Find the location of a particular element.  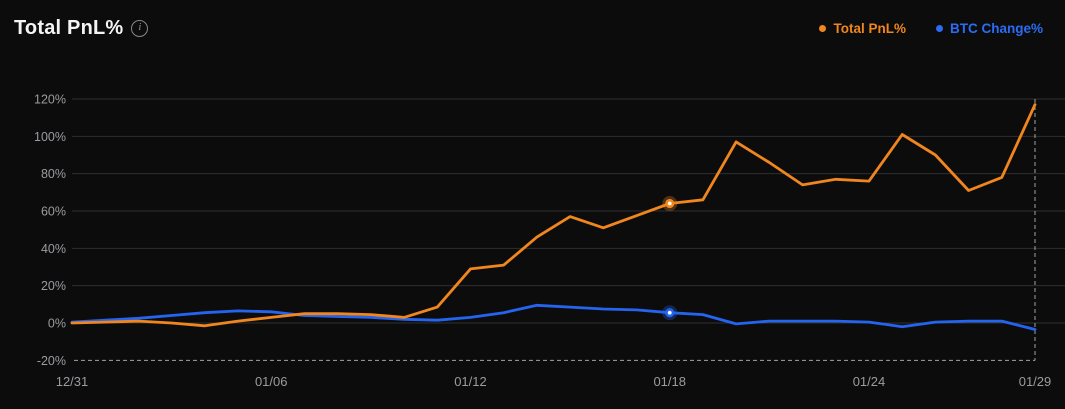

x-tick-label: 01/24 is located at coordinates (869, 381).